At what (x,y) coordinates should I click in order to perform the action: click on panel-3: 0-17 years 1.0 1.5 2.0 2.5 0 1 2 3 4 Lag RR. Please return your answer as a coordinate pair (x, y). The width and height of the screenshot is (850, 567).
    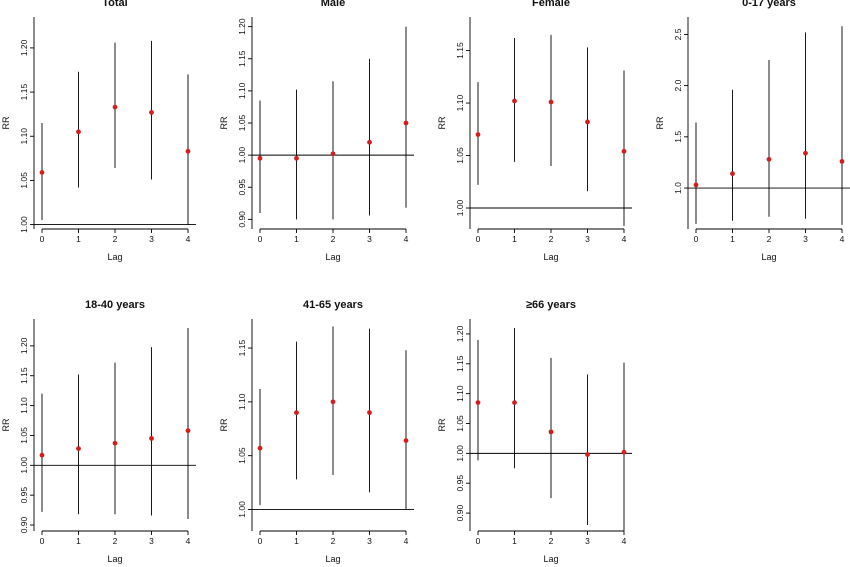
    Looking at the image, I should click on (752, 131).